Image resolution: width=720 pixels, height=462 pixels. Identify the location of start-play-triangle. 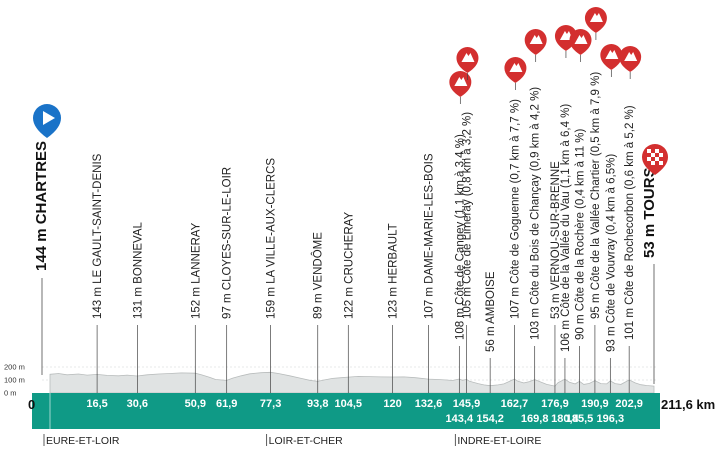
(49, 118).